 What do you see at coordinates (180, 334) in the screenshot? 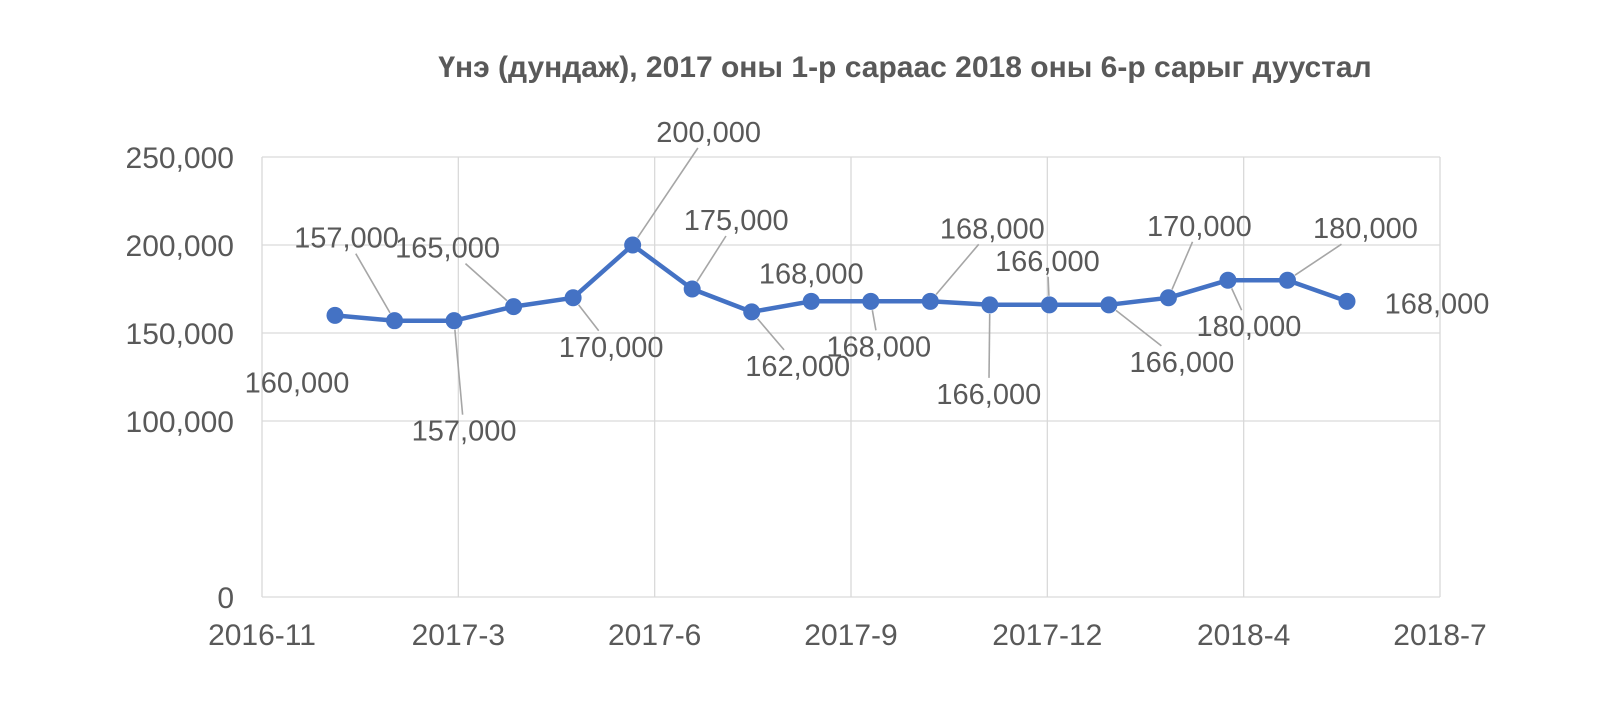
I see `y-tick-label: 150,000` at bounding box center [180, 334].